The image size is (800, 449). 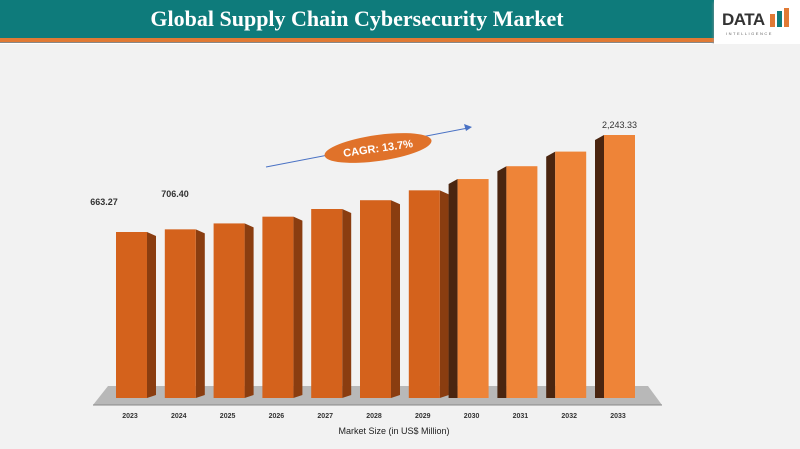 What do you see at coordinates (378, 148) in the screenshot?
I see `cagr-ellipse` at bounding box center [378, 148].